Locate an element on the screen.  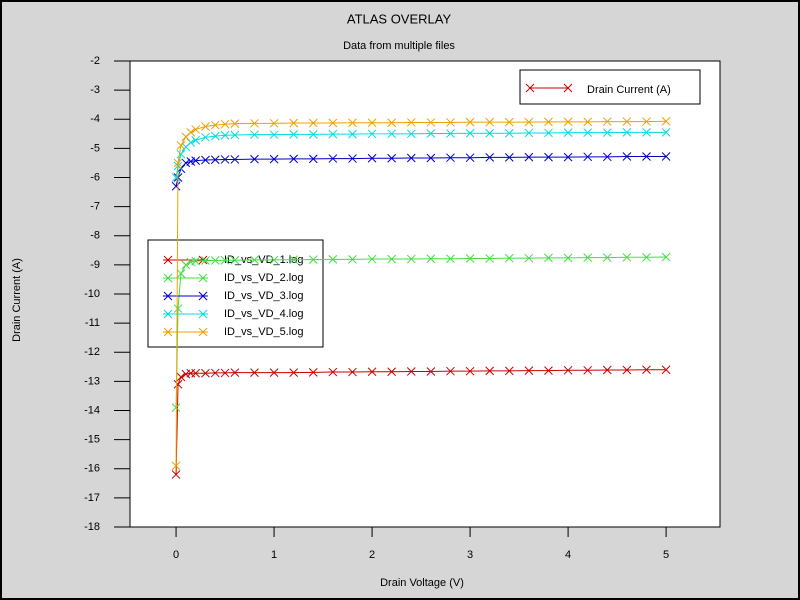
y-tick-label: -9 is located at coordinates (95, 265).